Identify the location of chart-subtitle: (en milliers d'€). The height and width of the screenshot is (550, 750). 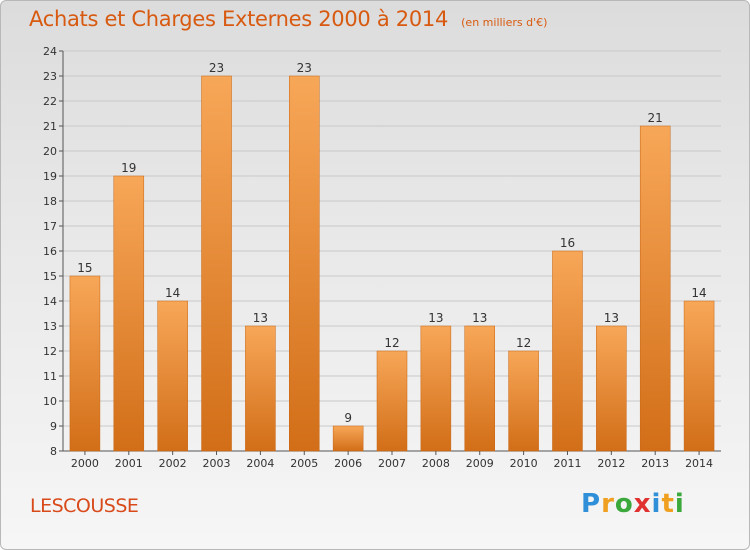
(504, 22).